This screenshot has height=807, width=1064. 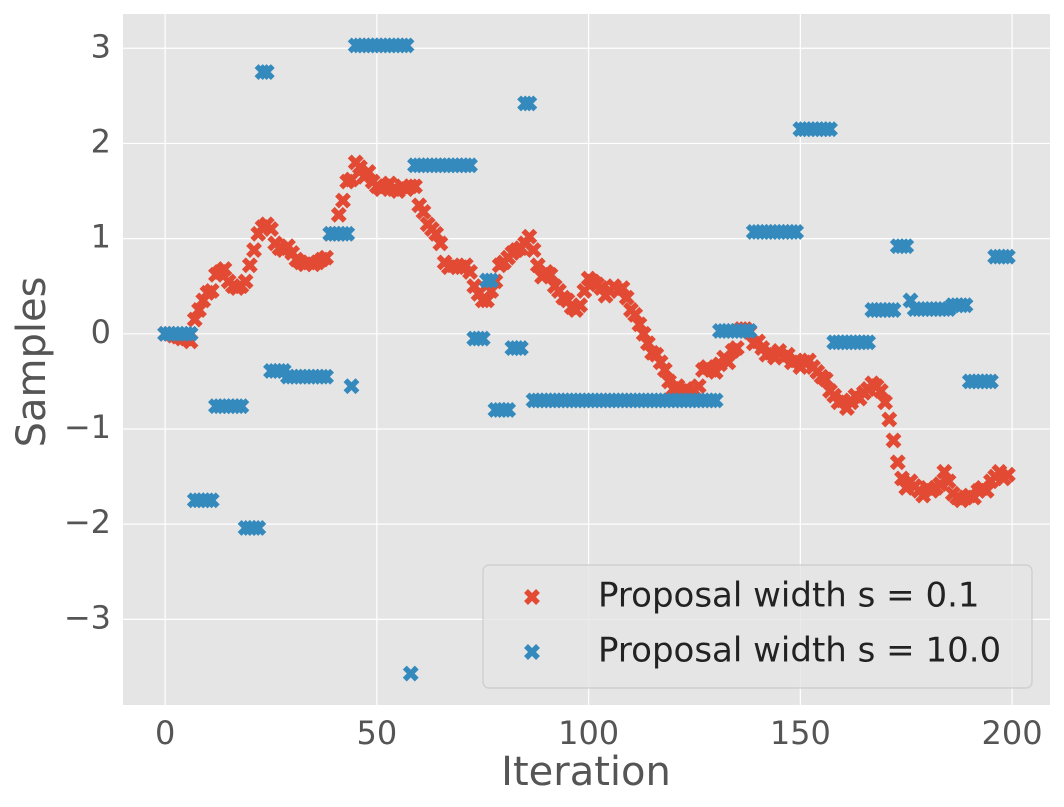 I want to click on y-tick-label: −3, so click(x=87, y=617).